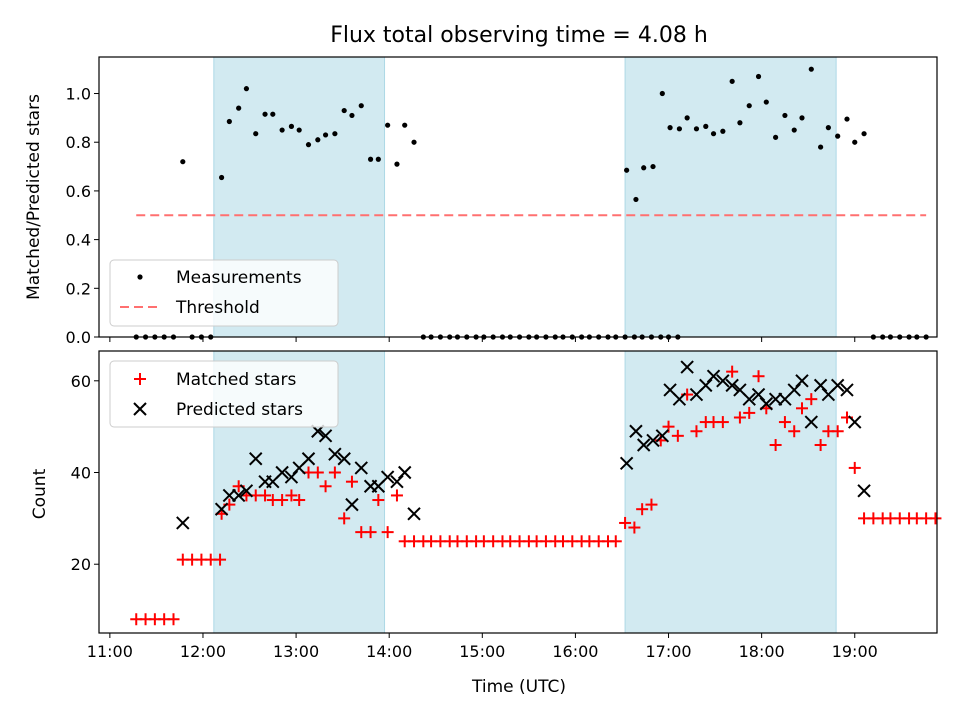 This screenshot has width=960, height=720. Describe the element at coordinates (730, 492) in the screenshot. I see `shaded-interval` at that location.